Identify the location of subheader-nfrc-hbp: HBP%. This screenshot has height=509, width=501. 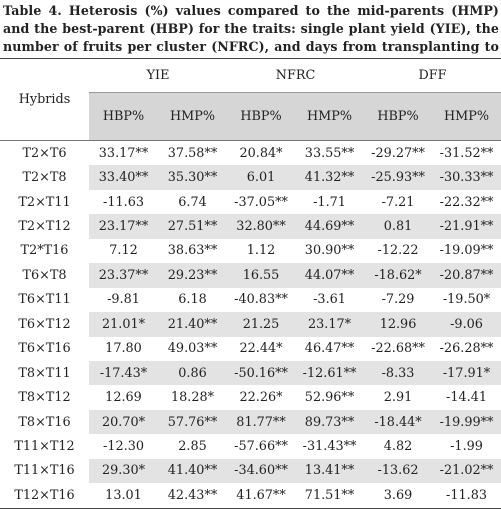
(261, 116).